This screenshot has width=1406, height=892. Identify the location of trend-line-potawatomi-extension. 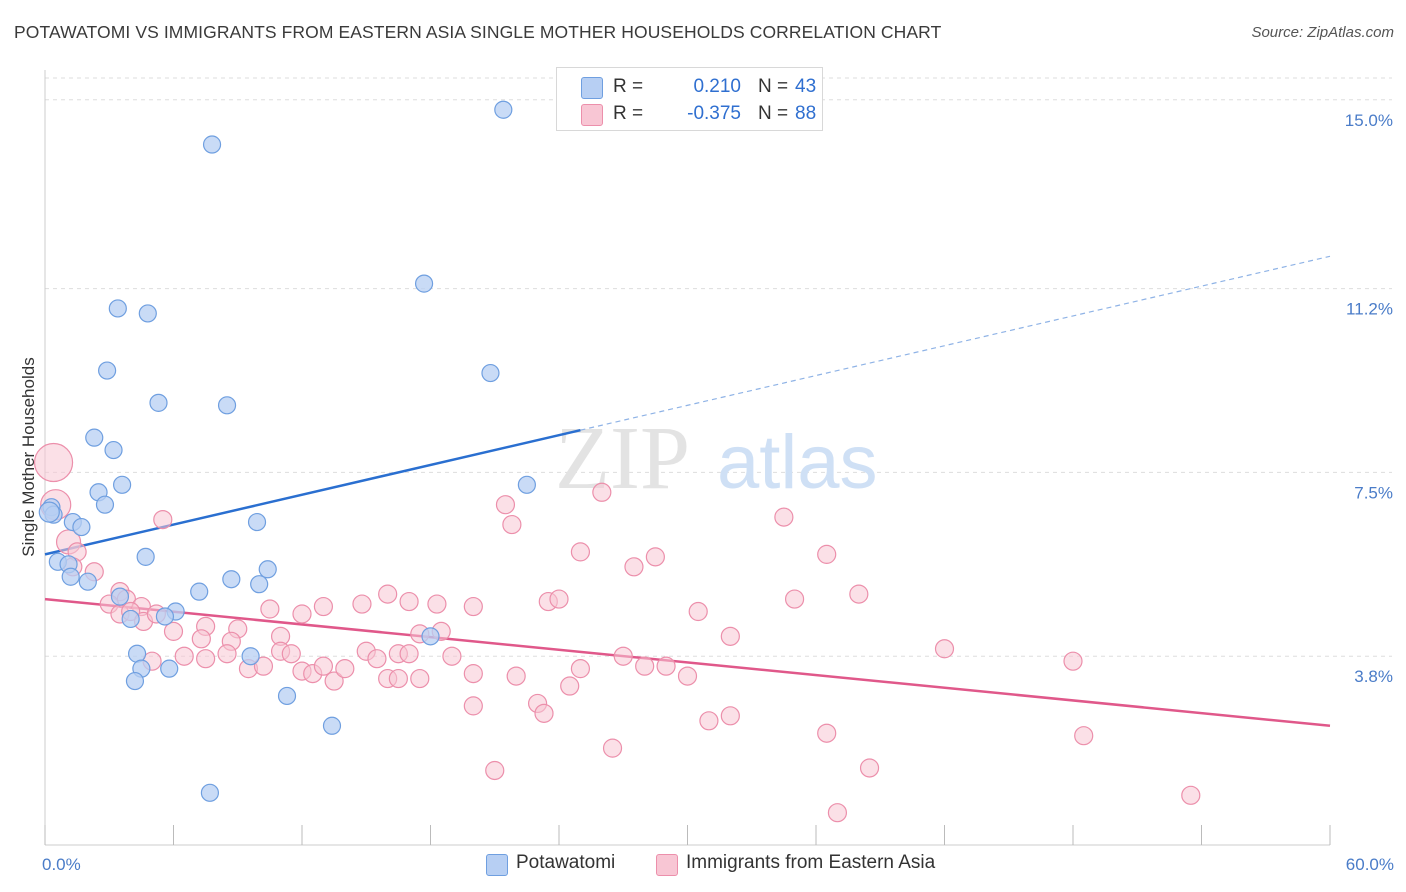
(955, 343).